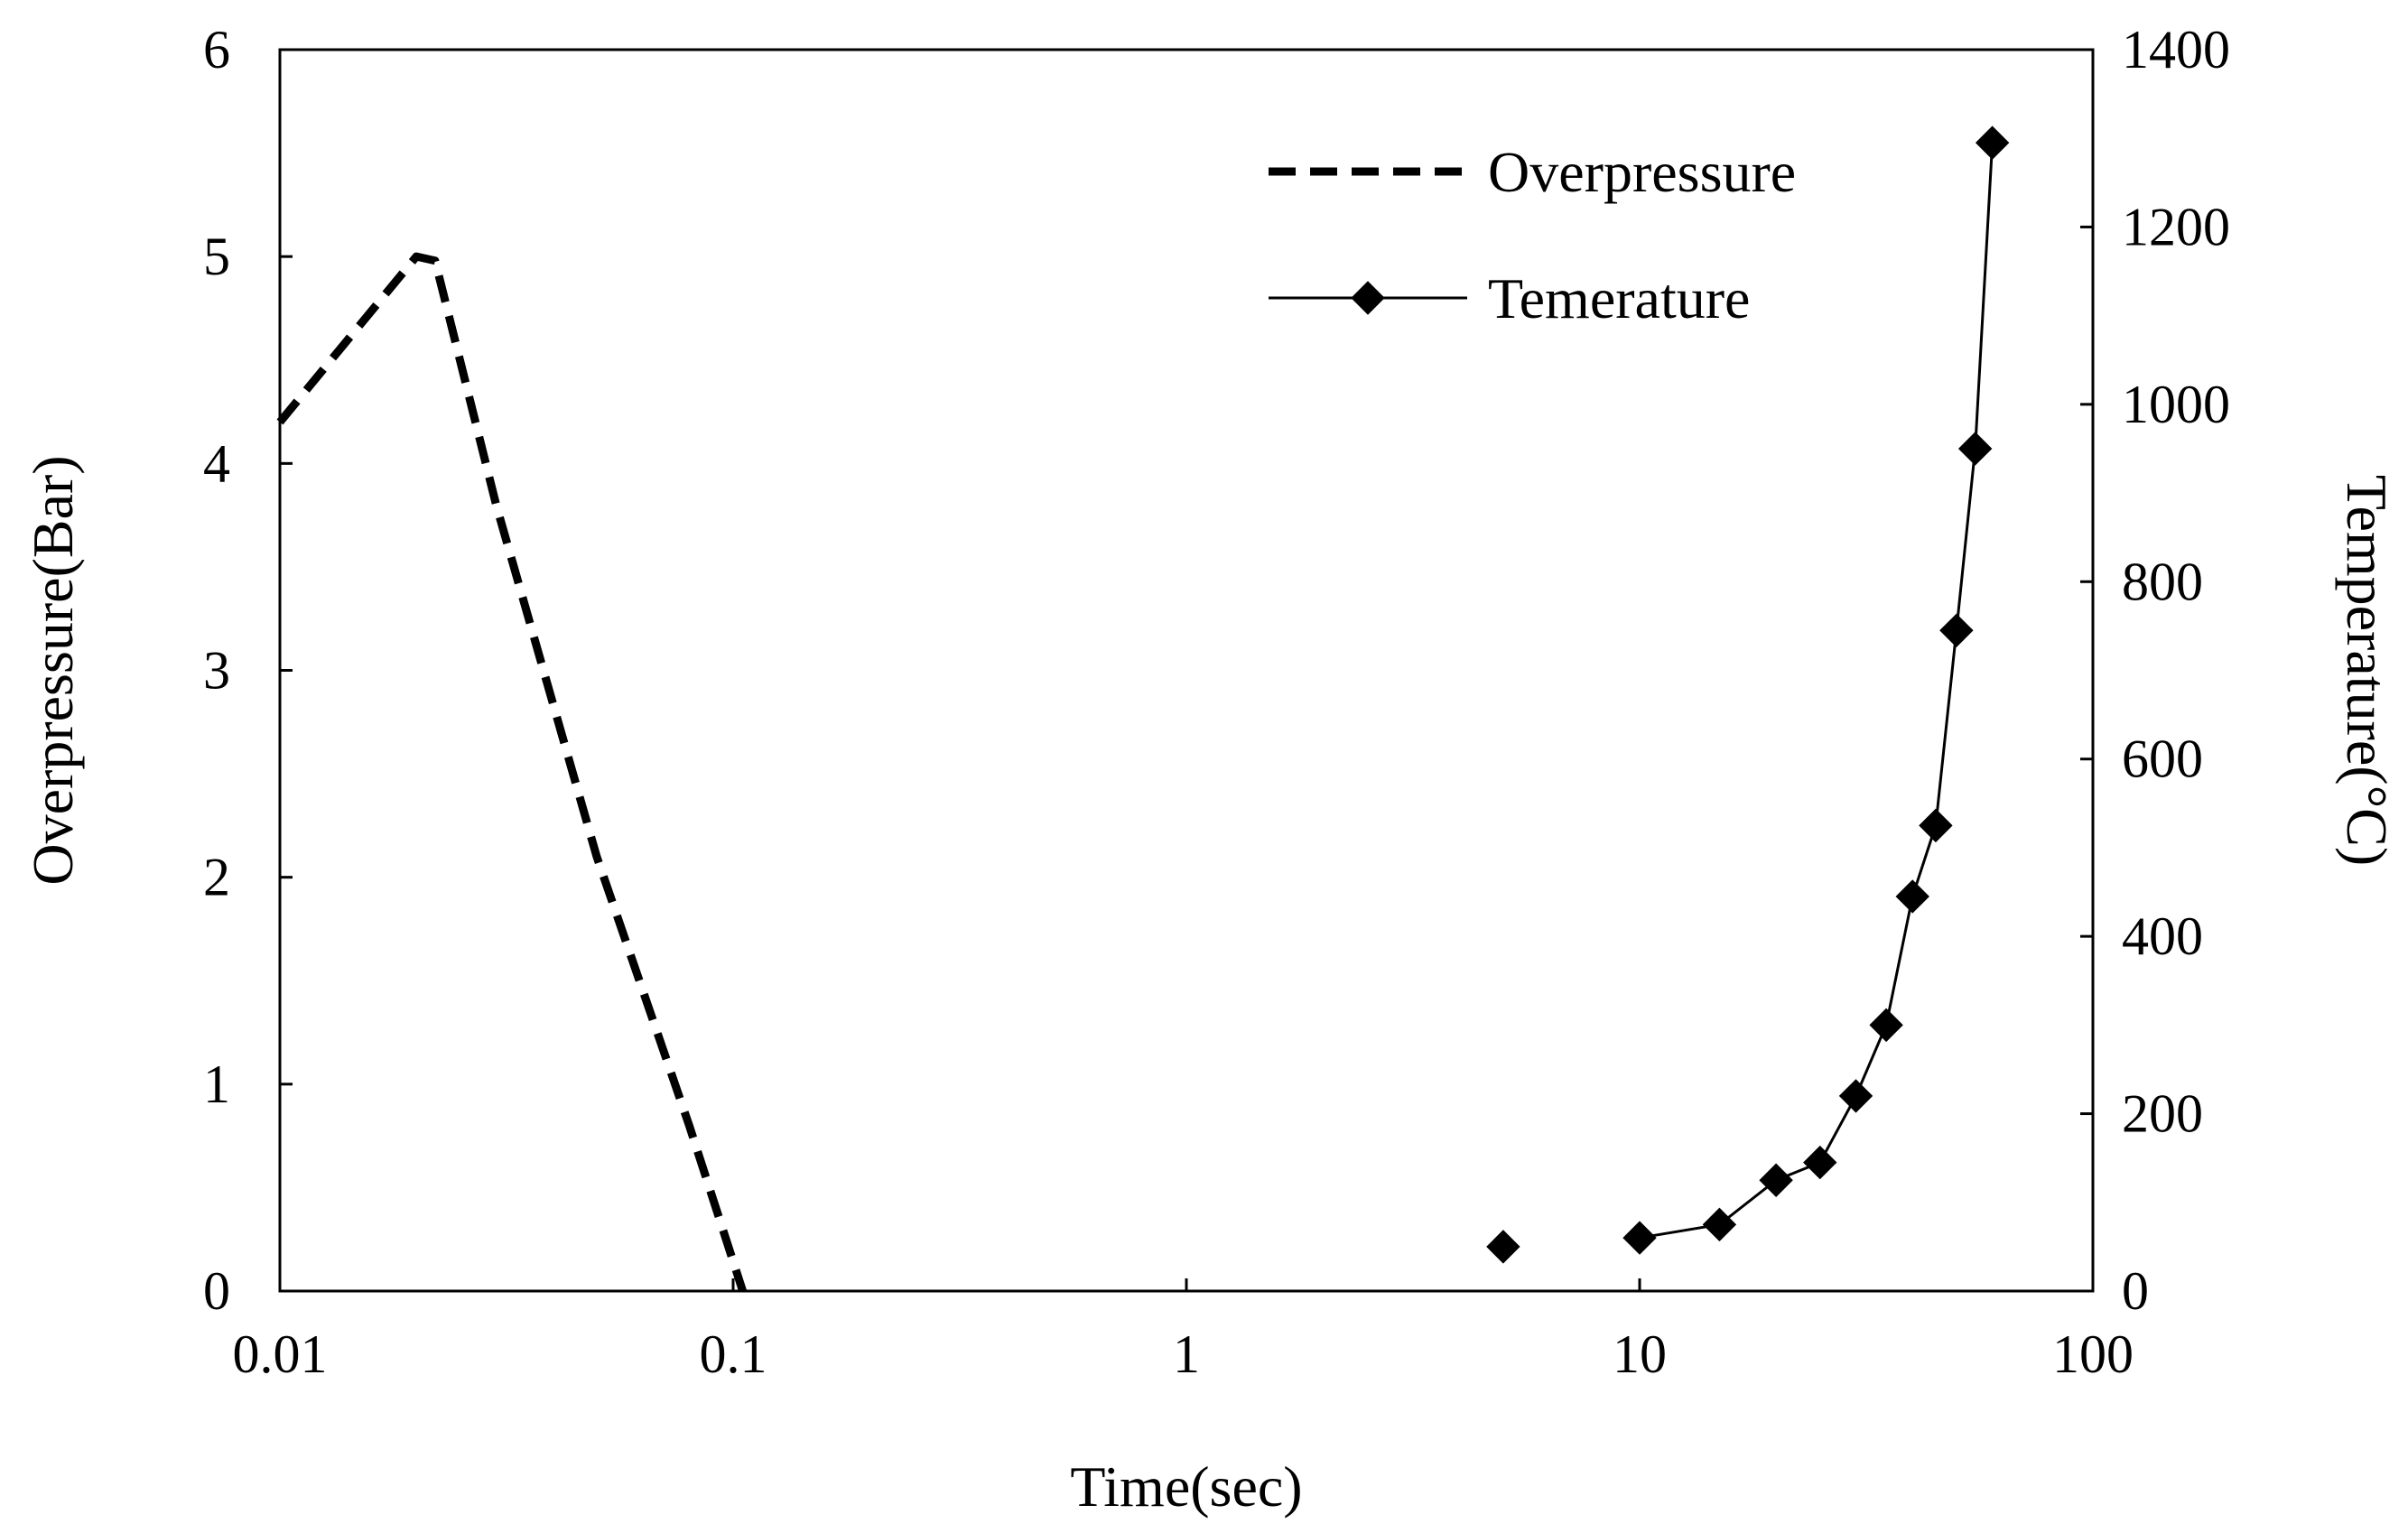 Image resolution: width=2408 pixels, height=1533 pixels. Describe the element at coordinates (1532, 235) in the screenshot. I see `legend: Overpressure Temerature` at that location.